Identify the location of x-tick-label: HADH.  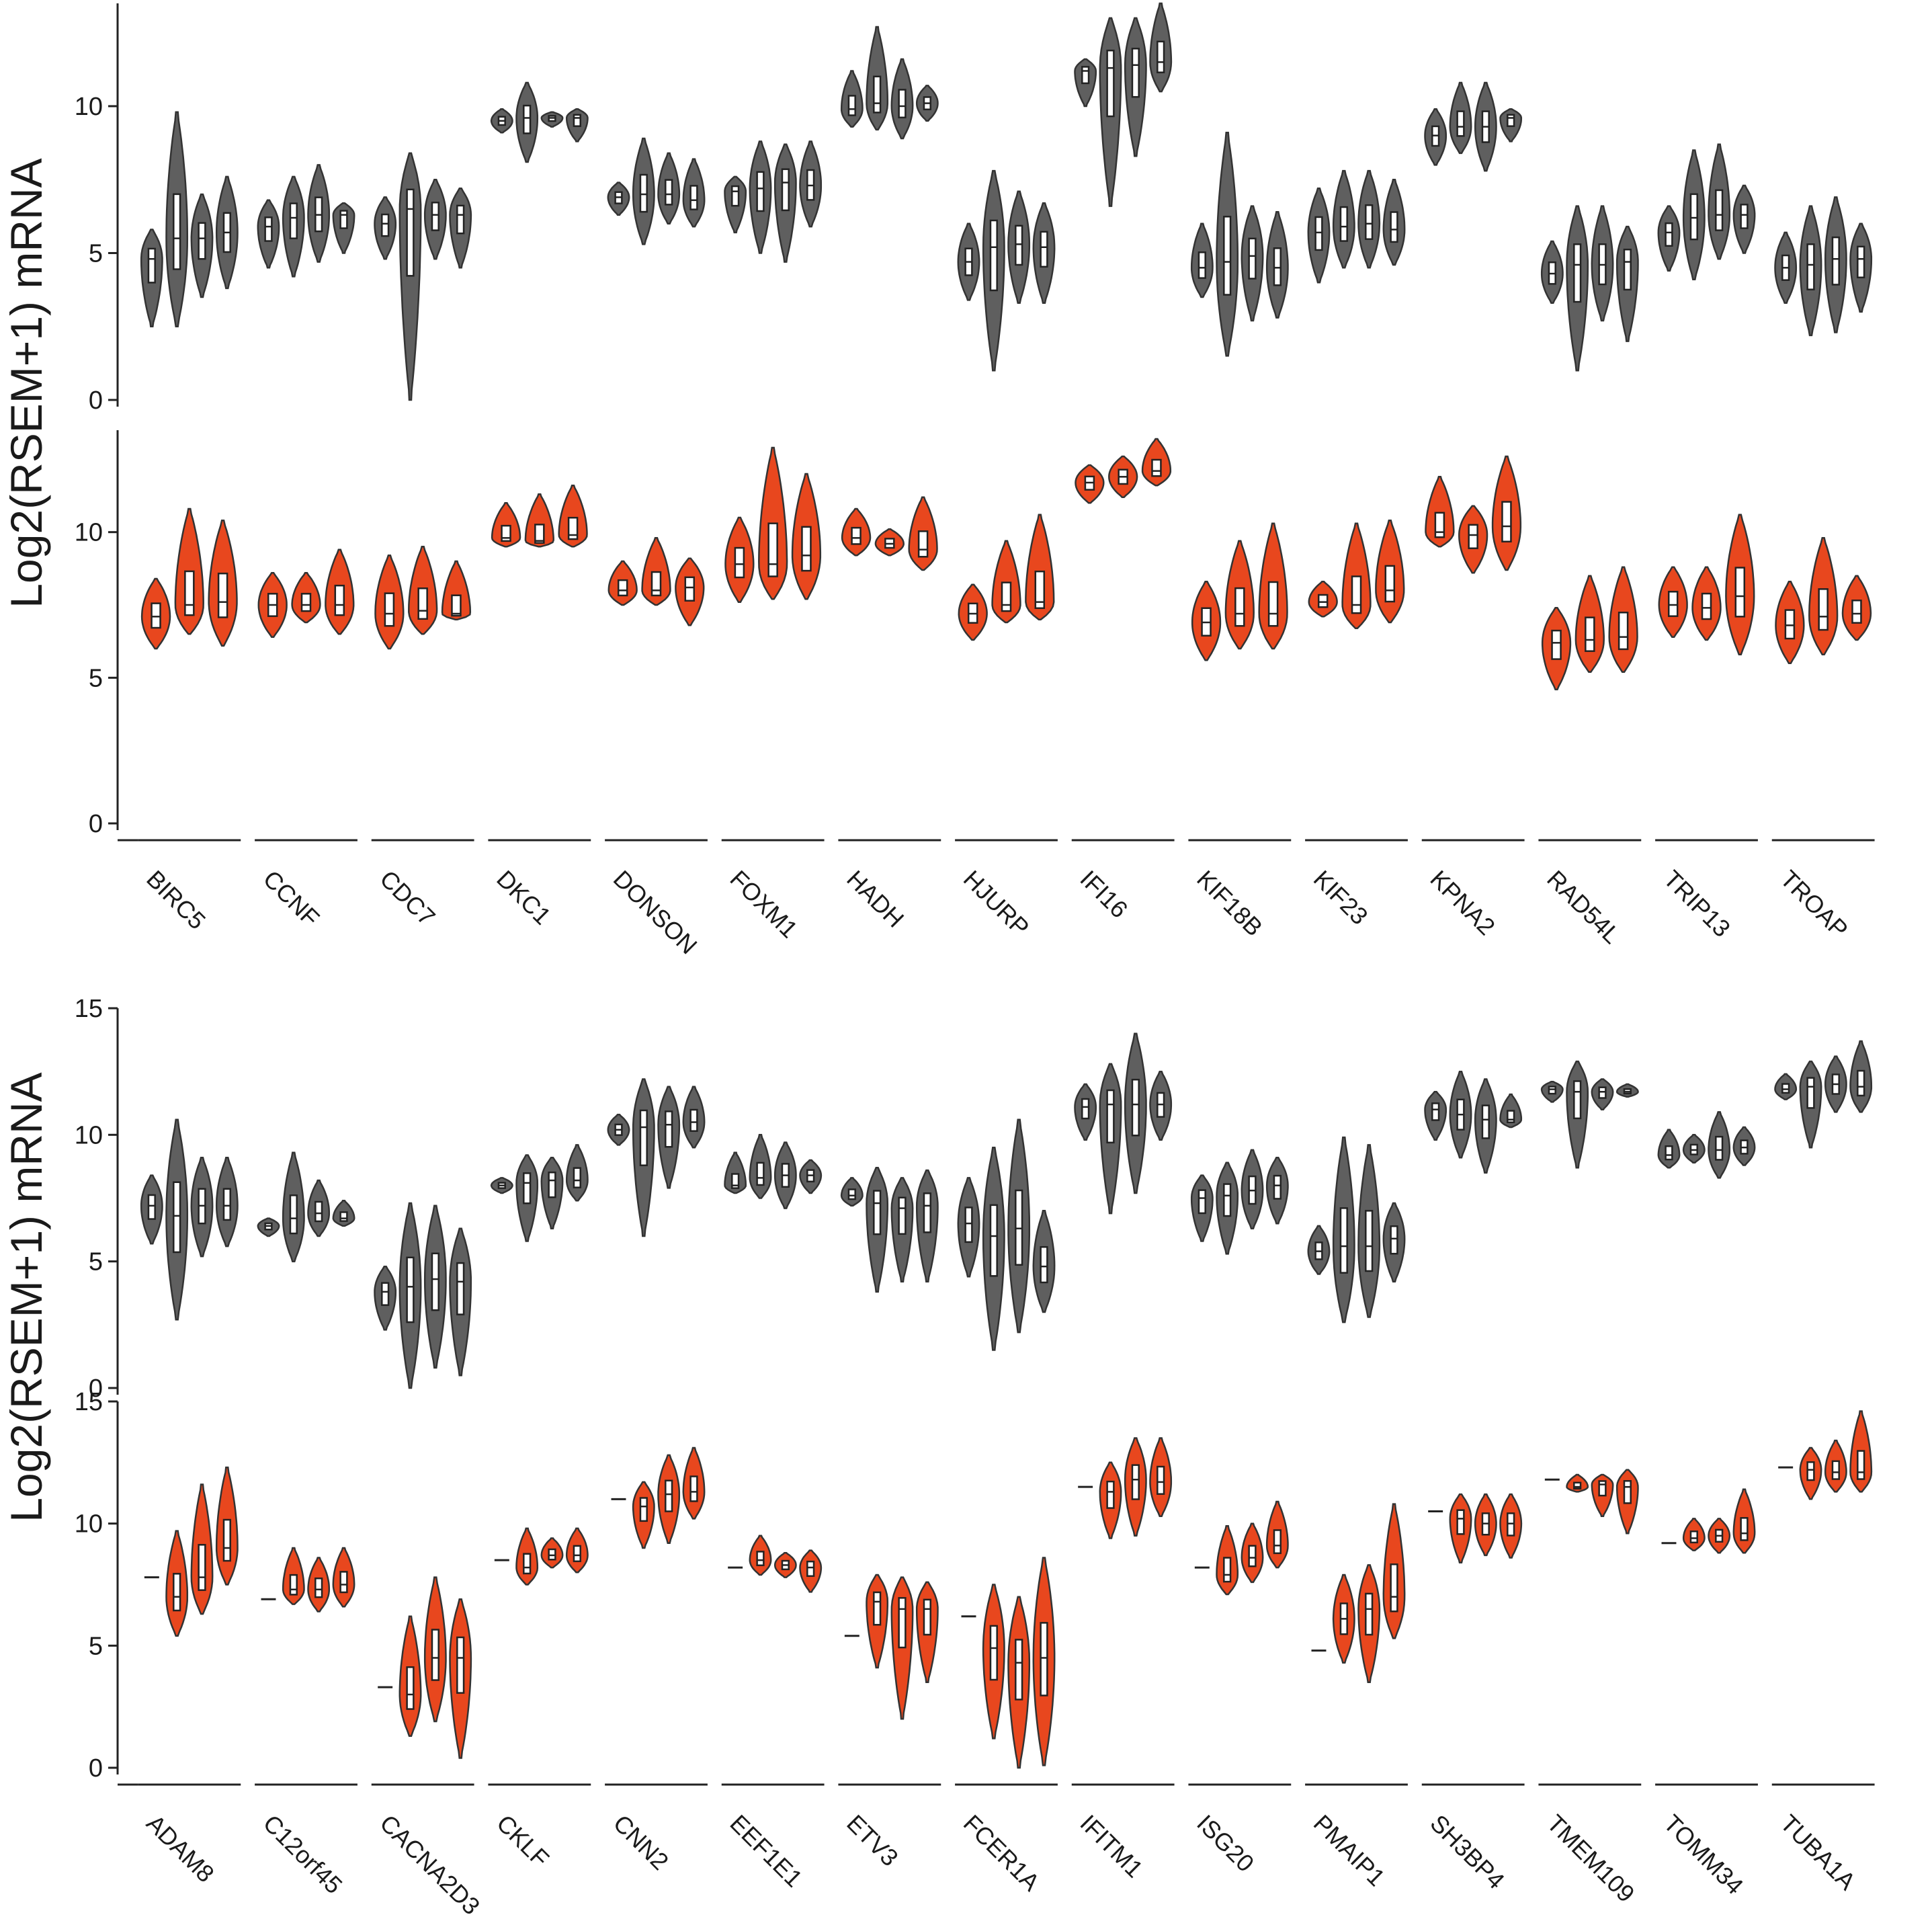
(875, 899).